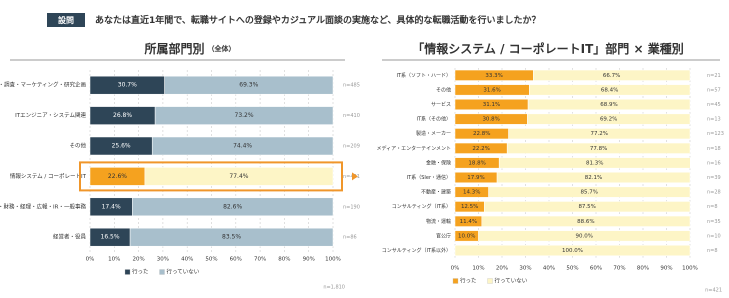 The image size is (729, 298). What do you see at coordinates (619, 269) in the screenshot?
I see `x-tick-label: 70%` at bounding box center [619, 269].